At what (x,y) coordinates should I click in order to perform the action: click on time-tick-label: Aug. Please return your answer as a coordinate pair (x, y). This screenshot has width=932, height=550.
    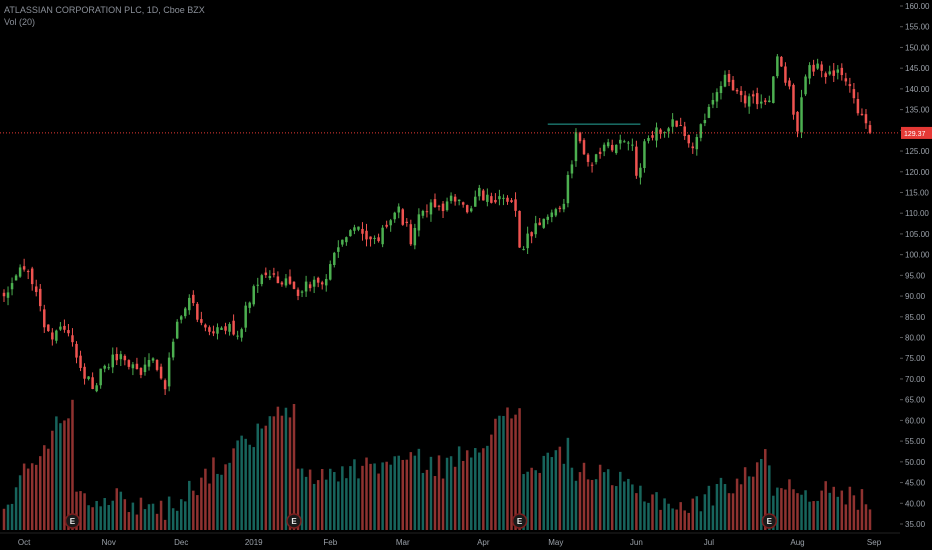
    Looking at the image, I should click on (797, 542).